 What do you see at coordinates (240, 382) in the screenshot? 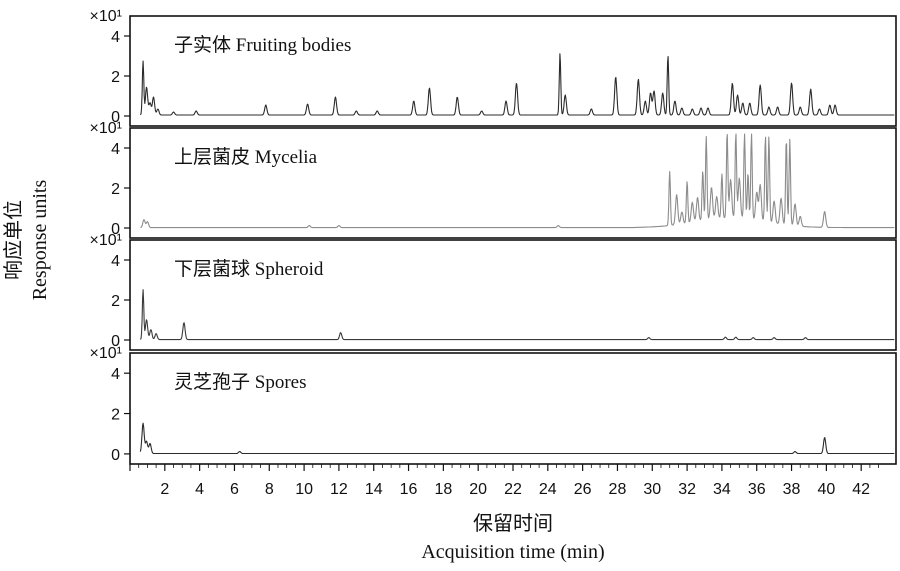
I see `panel-title-4: 灵芝孢子 Spores` at bounding box center [240, 382].